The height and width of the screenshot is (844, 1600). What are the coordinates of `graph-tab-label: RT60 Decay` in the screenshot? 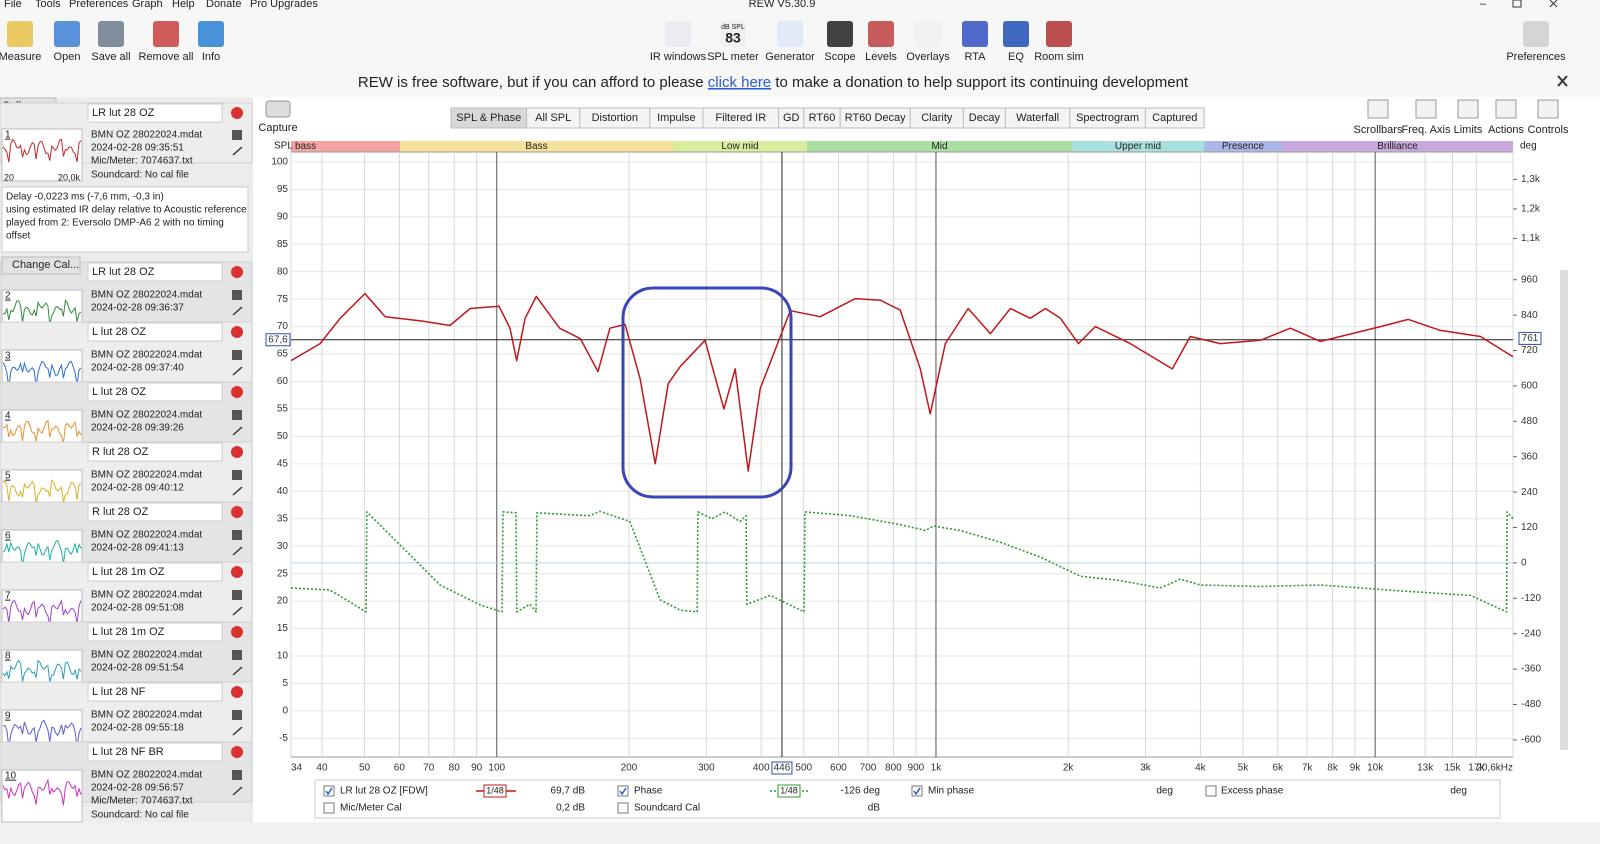 It's located at (875, 118).